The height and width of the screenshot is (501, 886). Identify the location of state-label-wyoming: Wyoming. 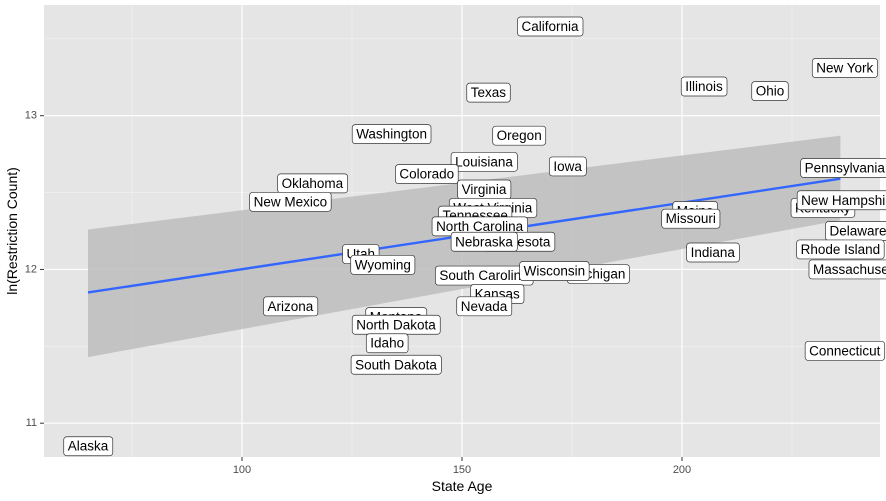
(383, 264).